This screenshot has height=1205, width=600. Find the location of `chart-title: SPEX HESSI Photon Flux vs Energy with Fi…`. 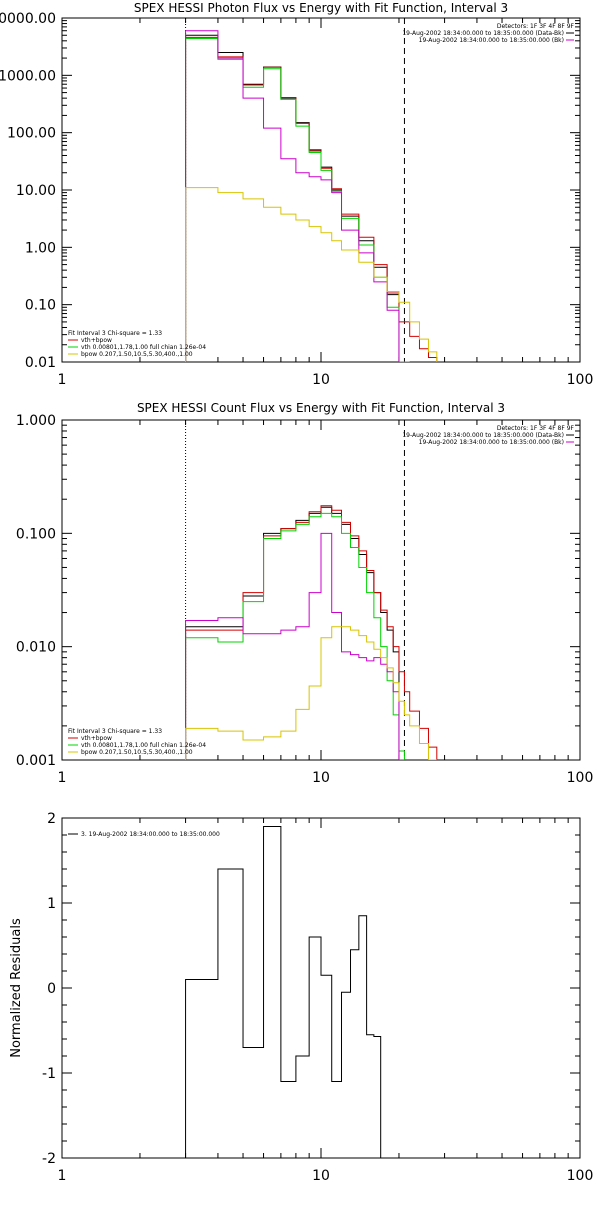

chart-title: SPEX HESSI Photon Flux vs Energy with Fi… is located at coordinates (321, 8).